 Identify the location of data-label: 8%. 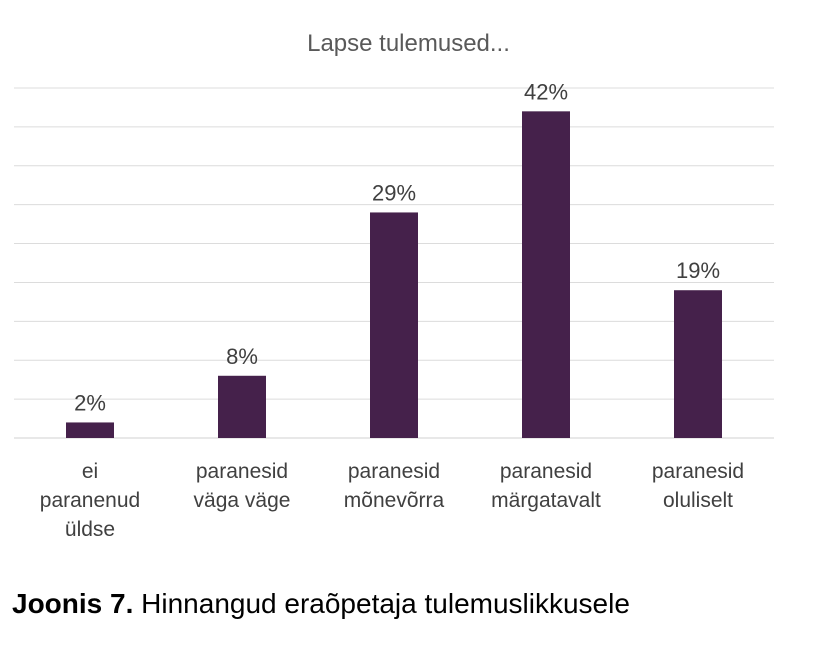
(242, 356).